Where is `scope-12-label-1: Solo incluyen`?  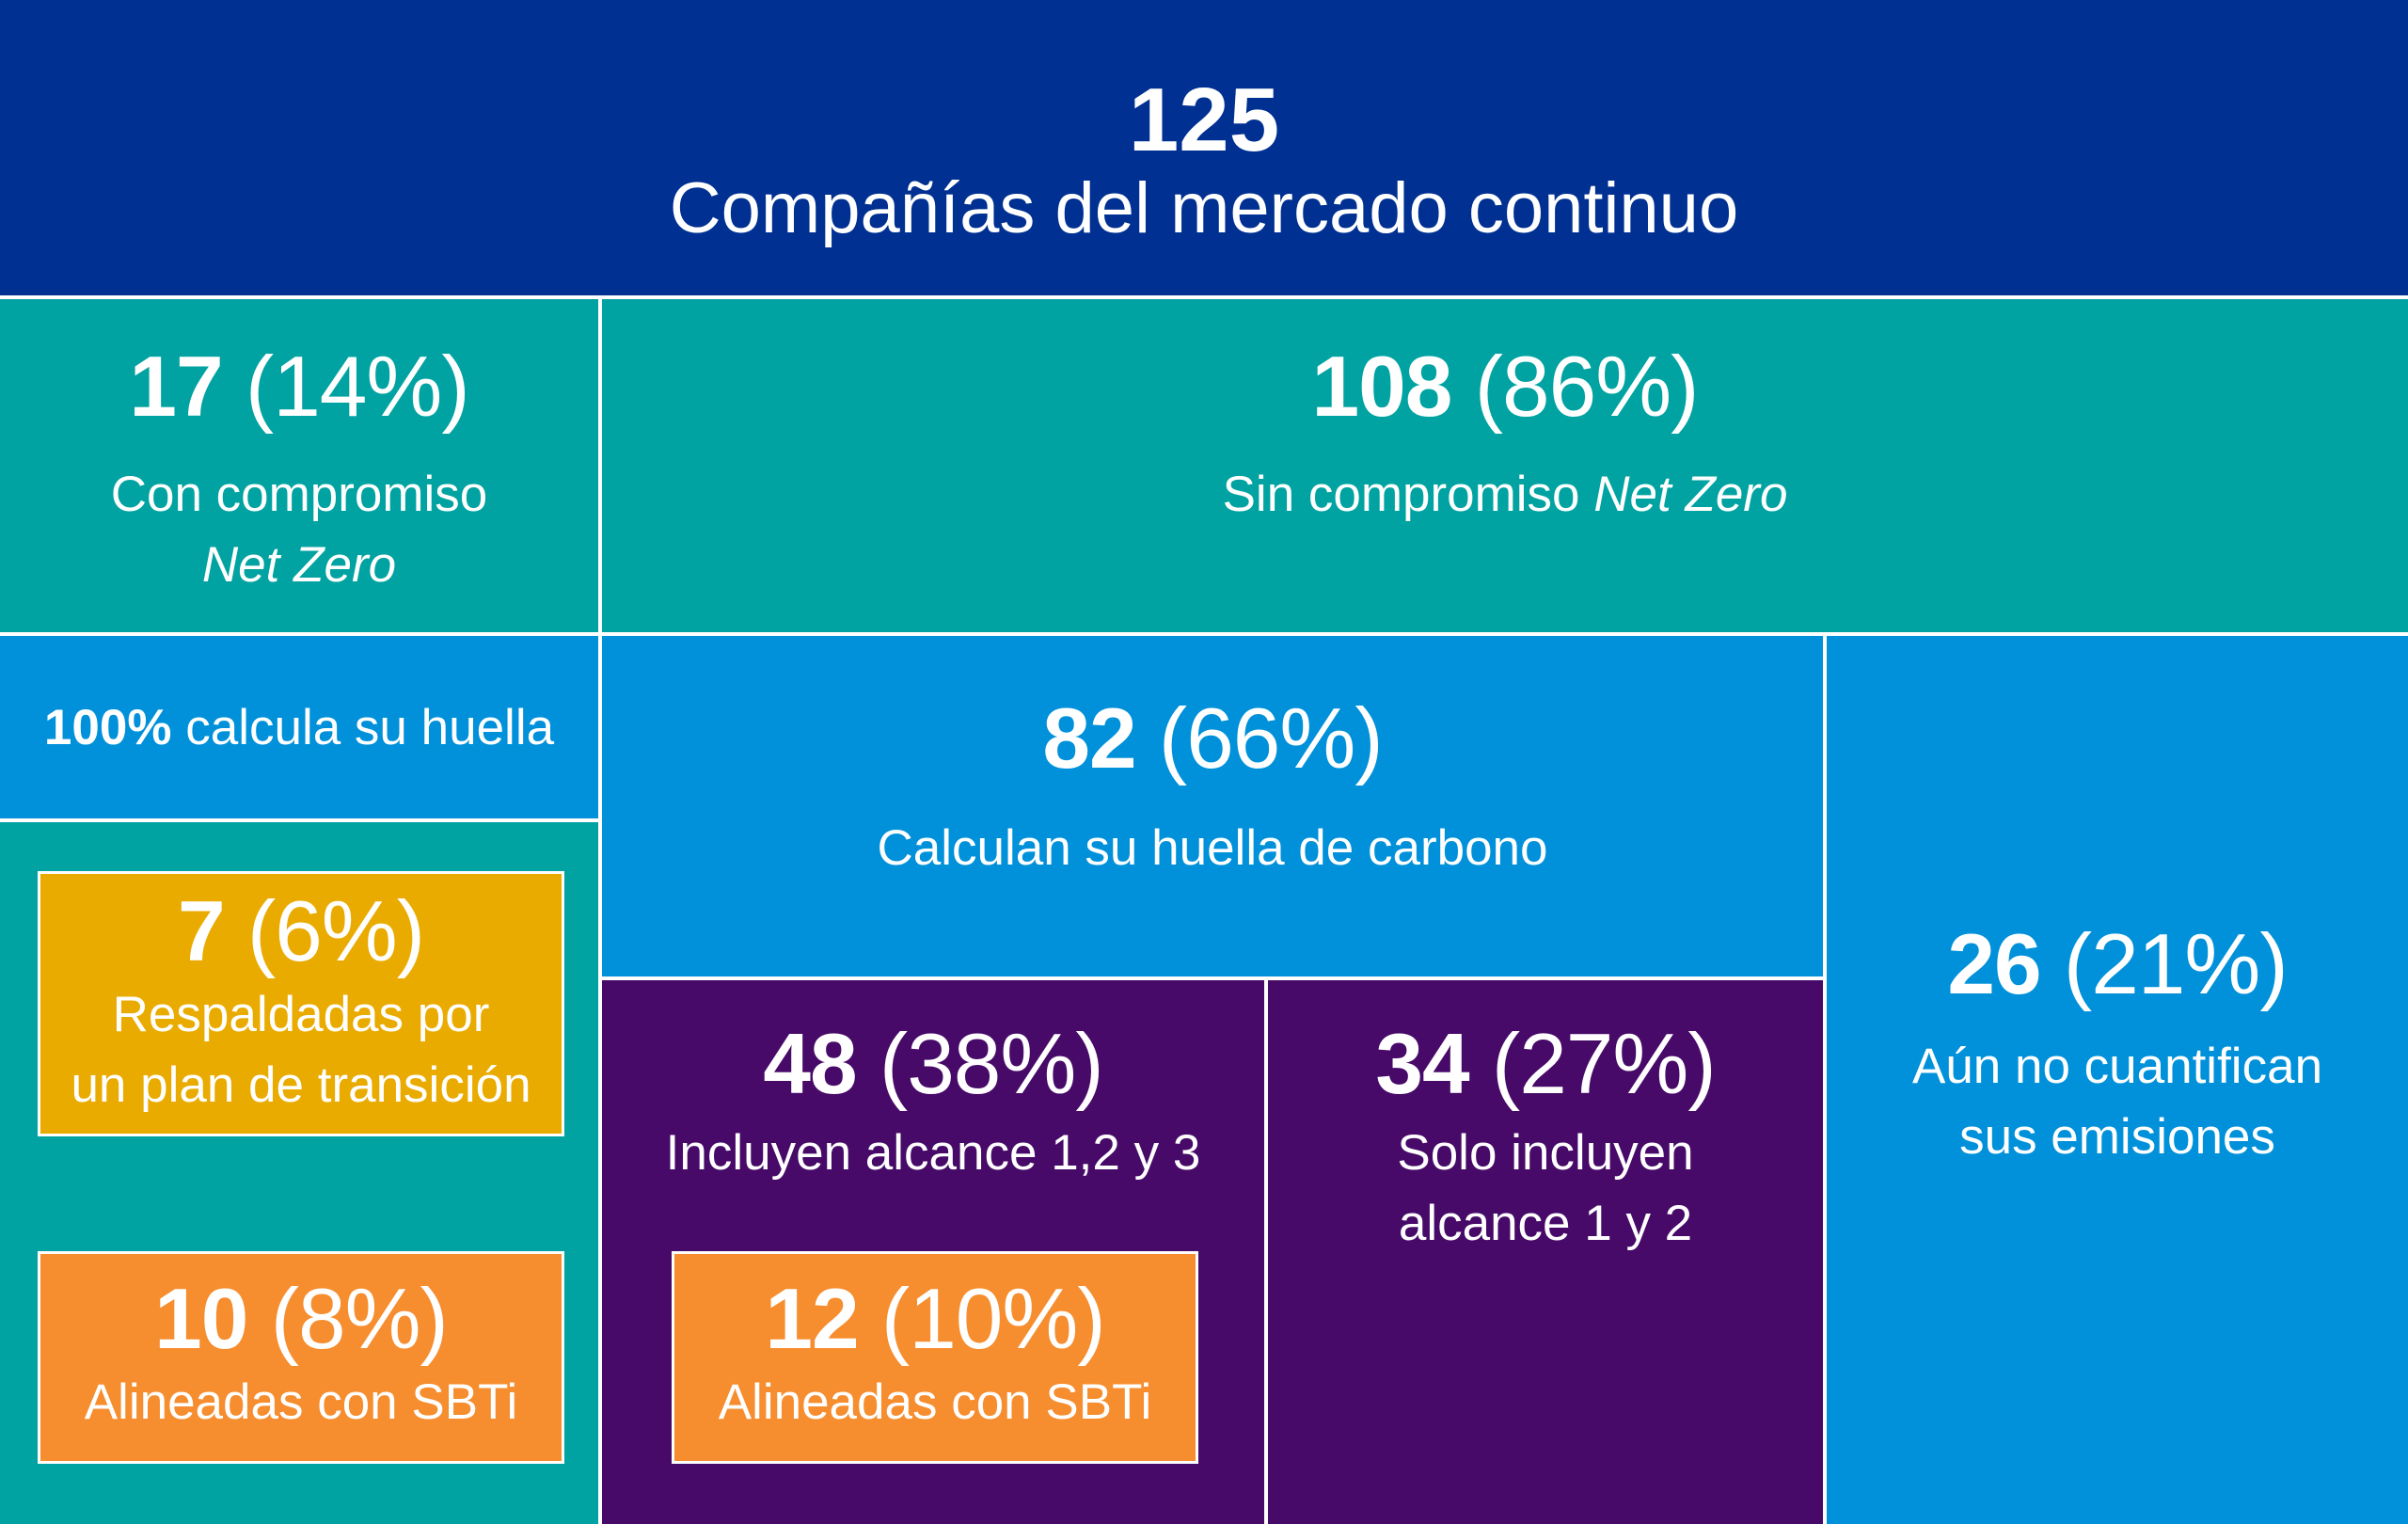
scope-12-label-1: Solo incluyen is located at coordinates (1546, 1153).